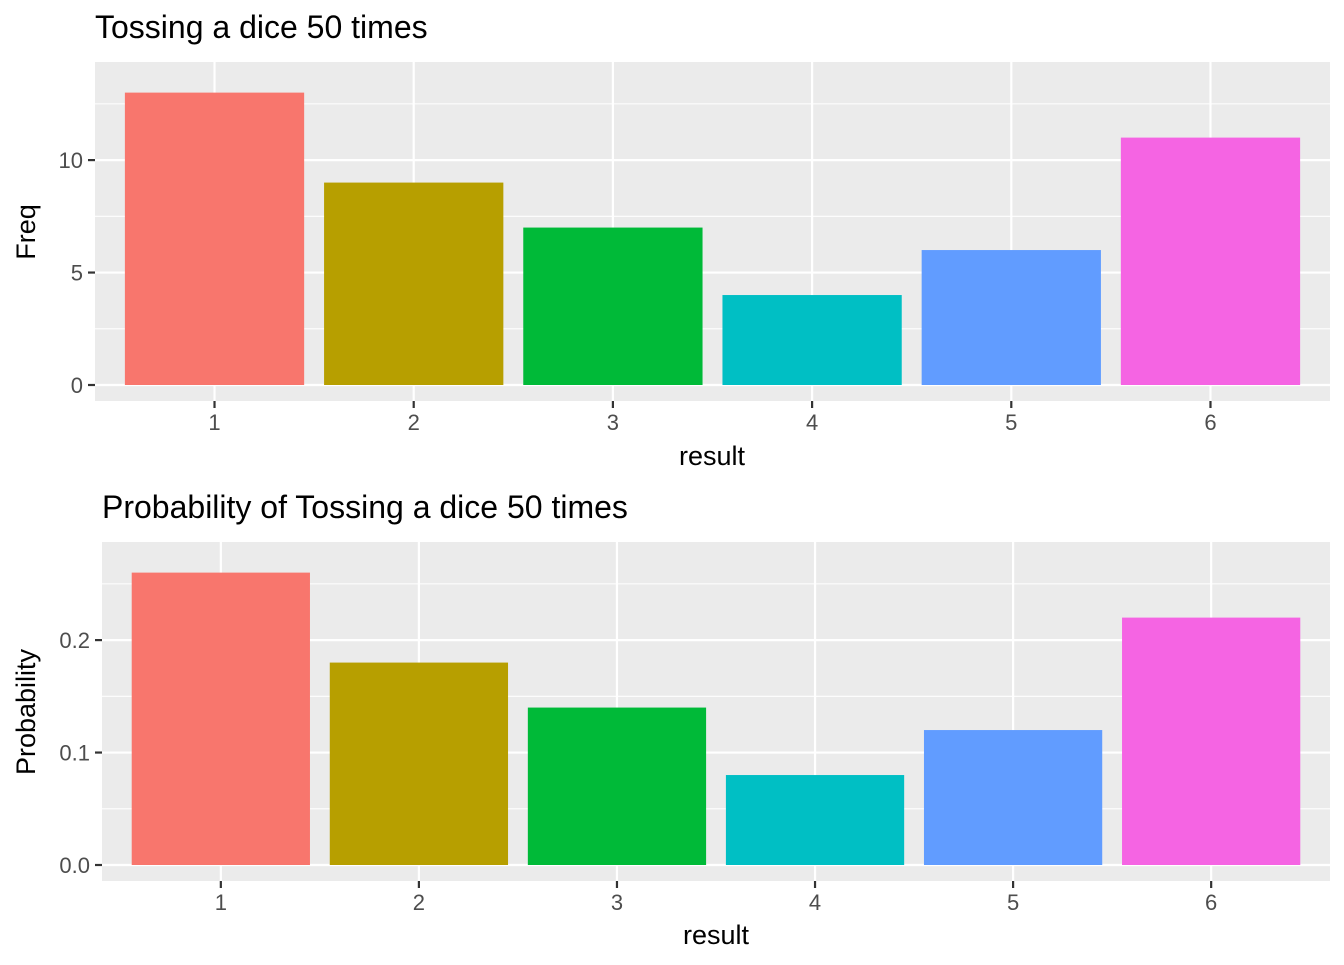  What do you see at coordinates (26, 232) in the screenshot?
I see `y-axis-title: Freq` at bounding box center [26, 232].